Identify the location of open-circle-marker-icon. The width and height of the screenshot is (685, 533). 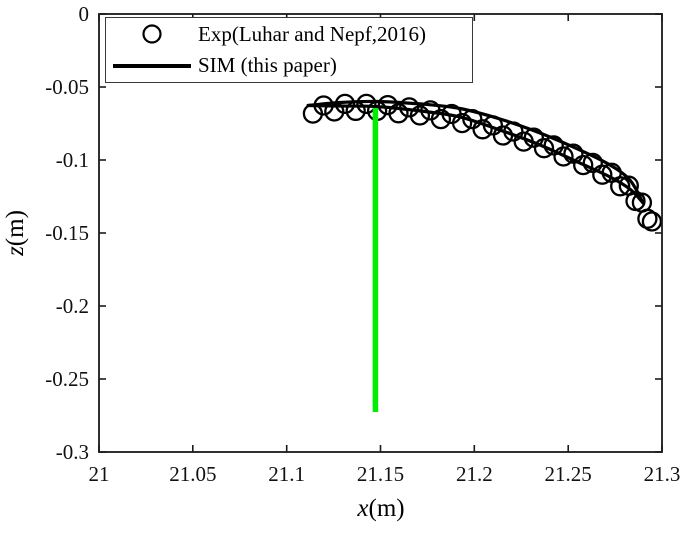
(152, 34).